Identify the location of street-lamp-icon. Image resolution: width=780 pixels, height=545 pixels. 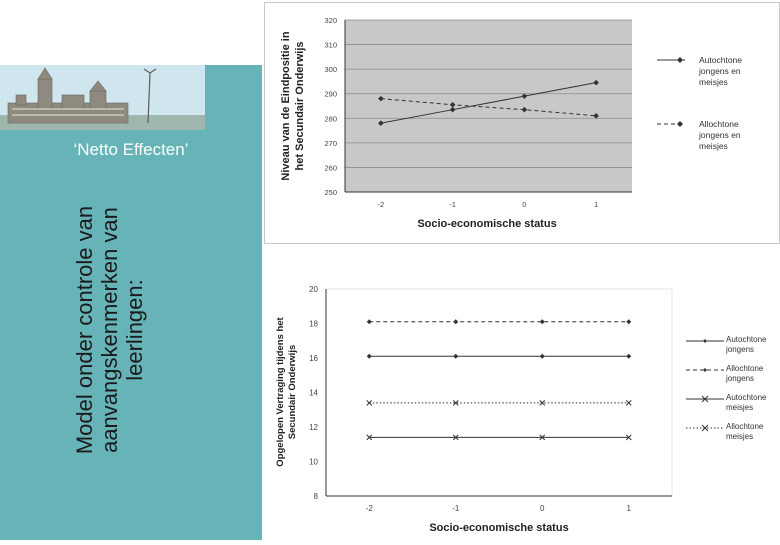
(150, 96).